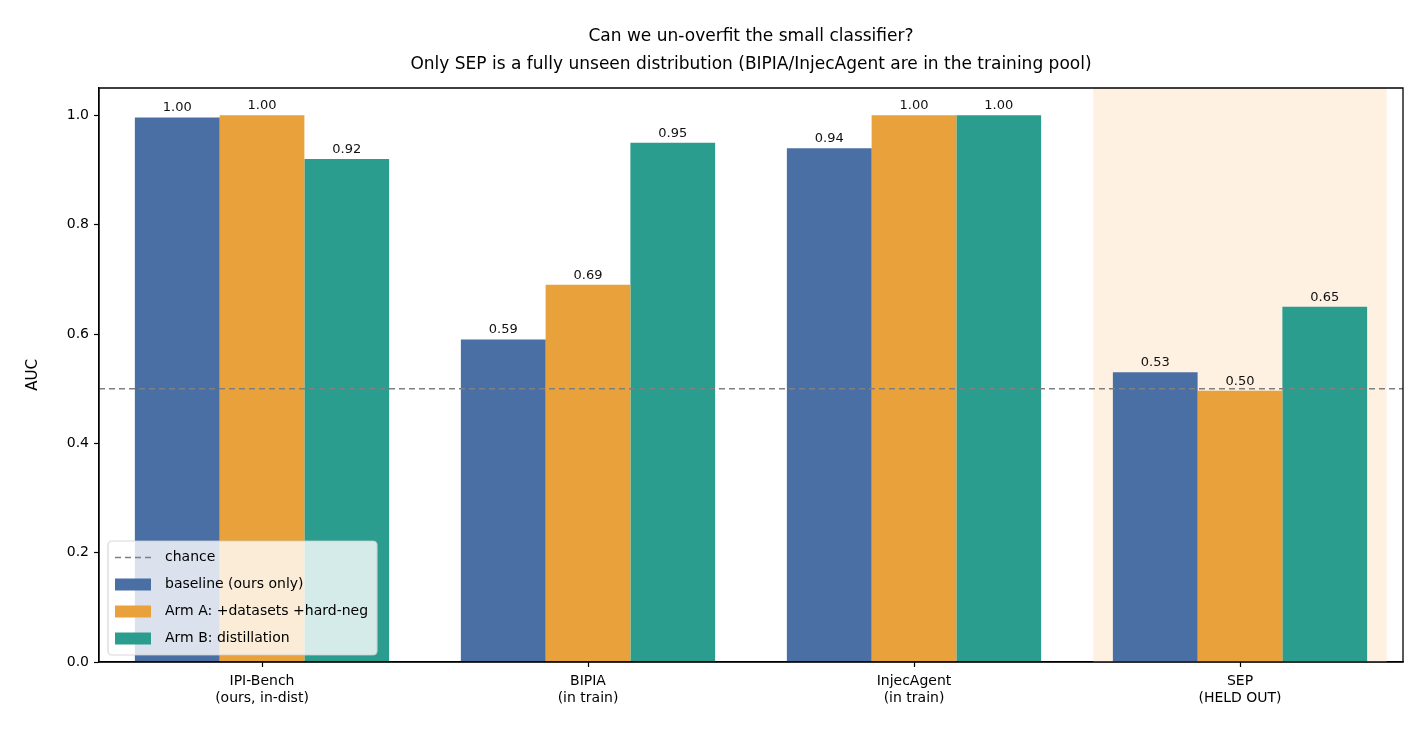 The height and width of the screenshot is (750, 1425). Describe the element at coordinates (588, 274) in the screenshot. I see `data-label: 0.69` at that location.